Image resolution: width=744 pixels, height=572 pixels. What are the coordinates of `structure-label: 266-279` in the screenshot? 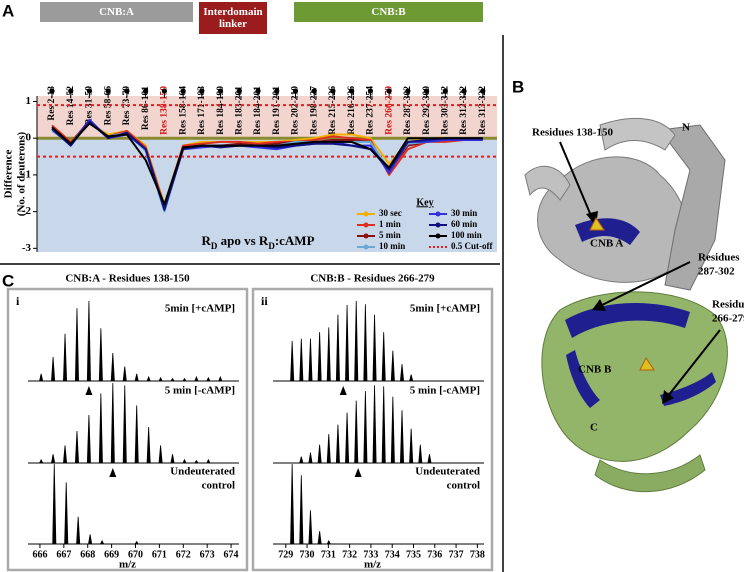 It's located at (728, 319).